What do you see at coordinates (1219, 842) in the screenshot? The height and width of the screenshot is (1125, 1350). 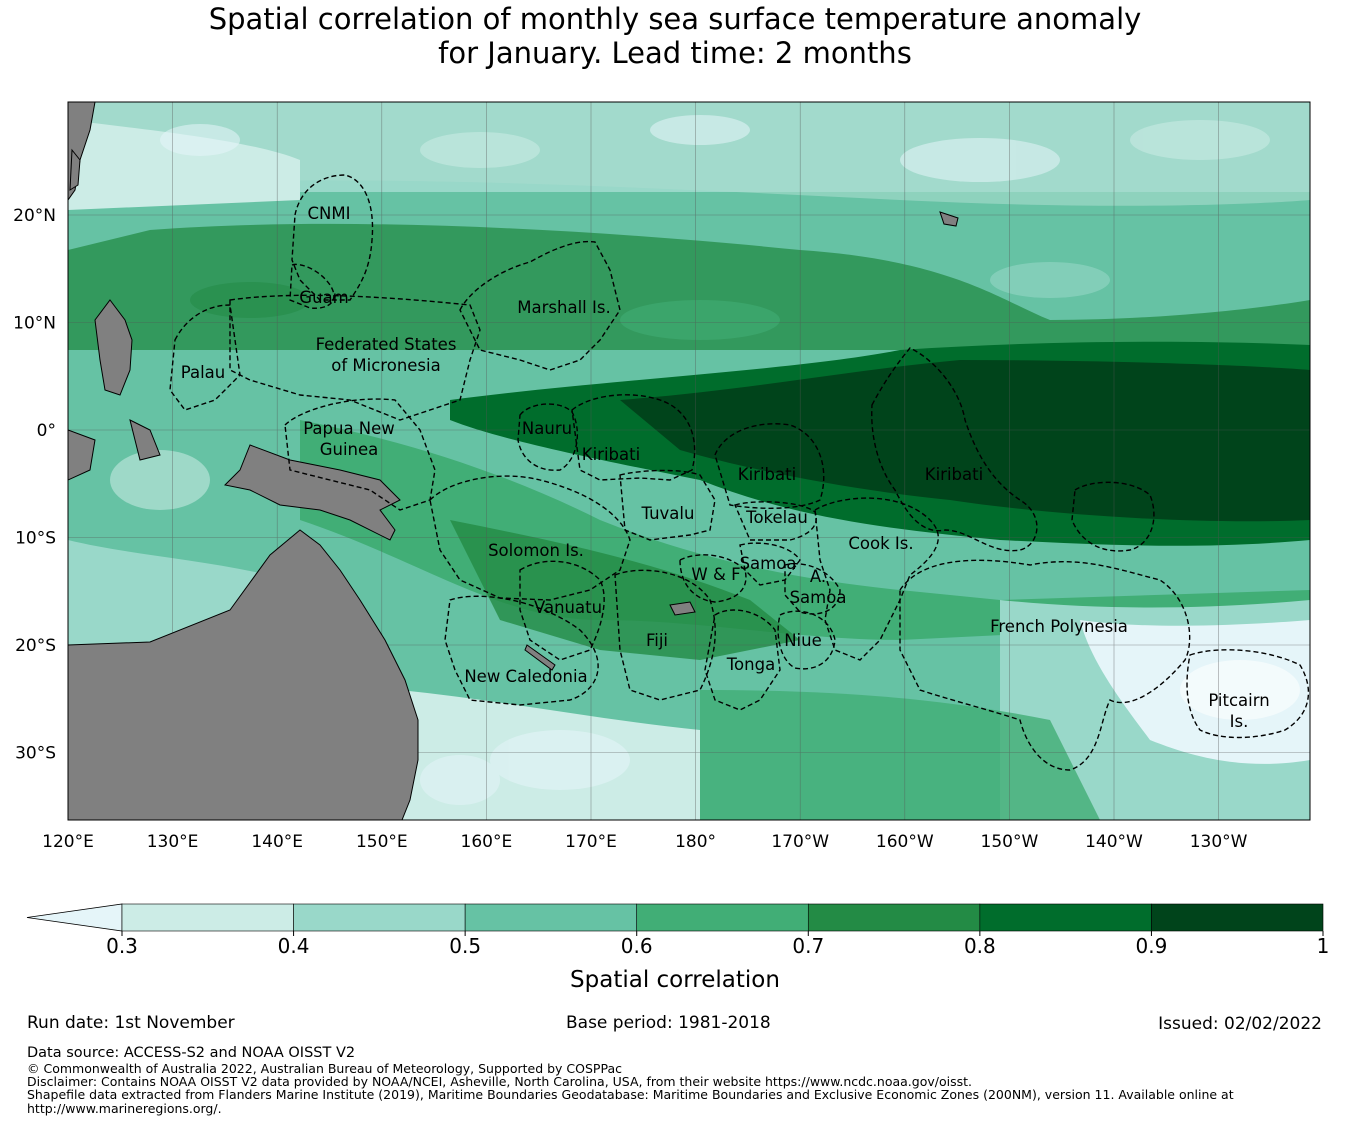 I see `lon-tick-label: 130°W` at bounding box center [1219, 842].